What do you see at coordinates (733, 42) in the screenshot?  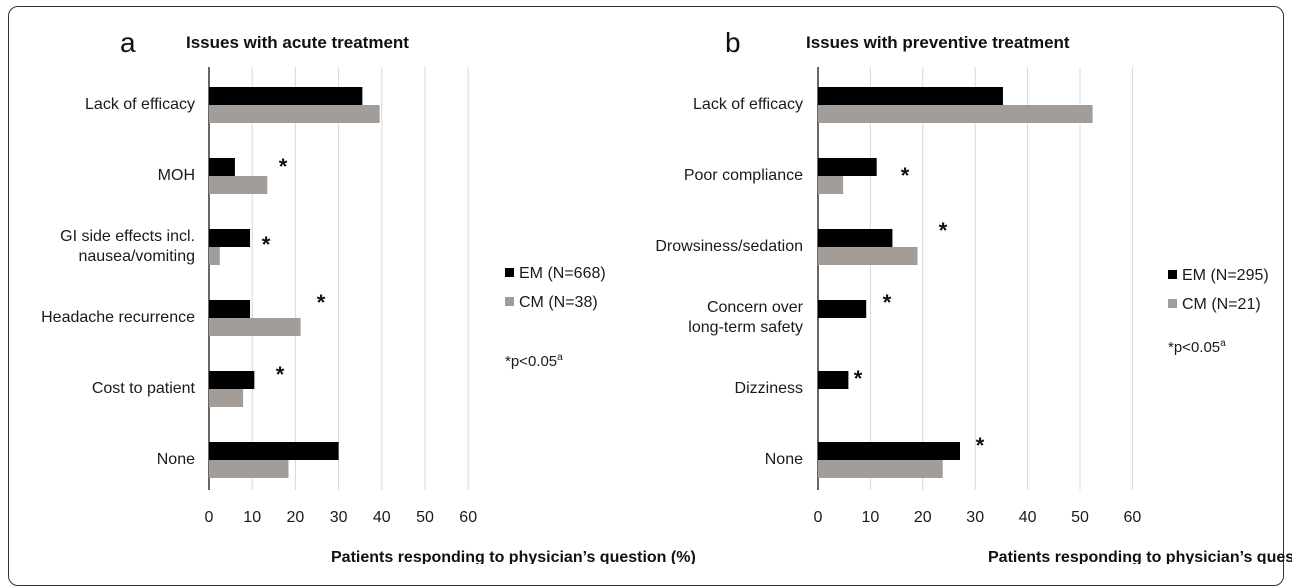 I see `panel-letter: b` at bounding box center [733, 42].